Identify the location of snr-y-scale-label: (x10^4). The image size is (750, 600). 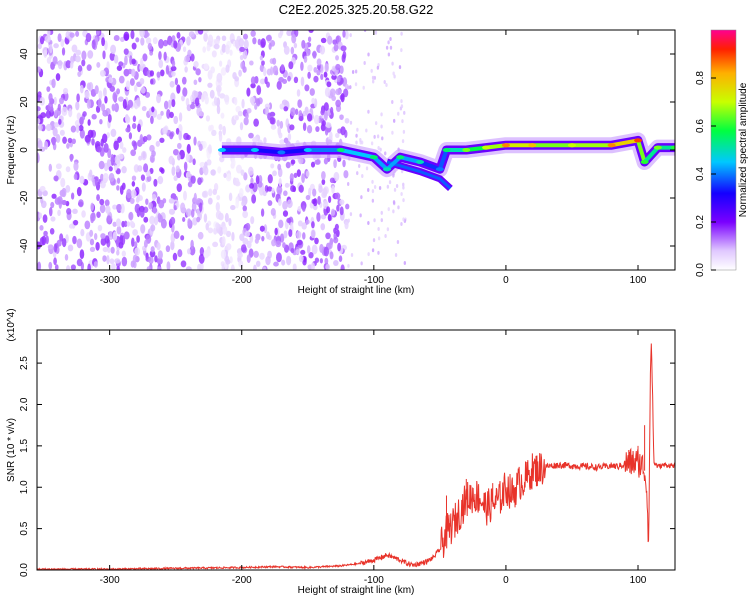
(11, 324).